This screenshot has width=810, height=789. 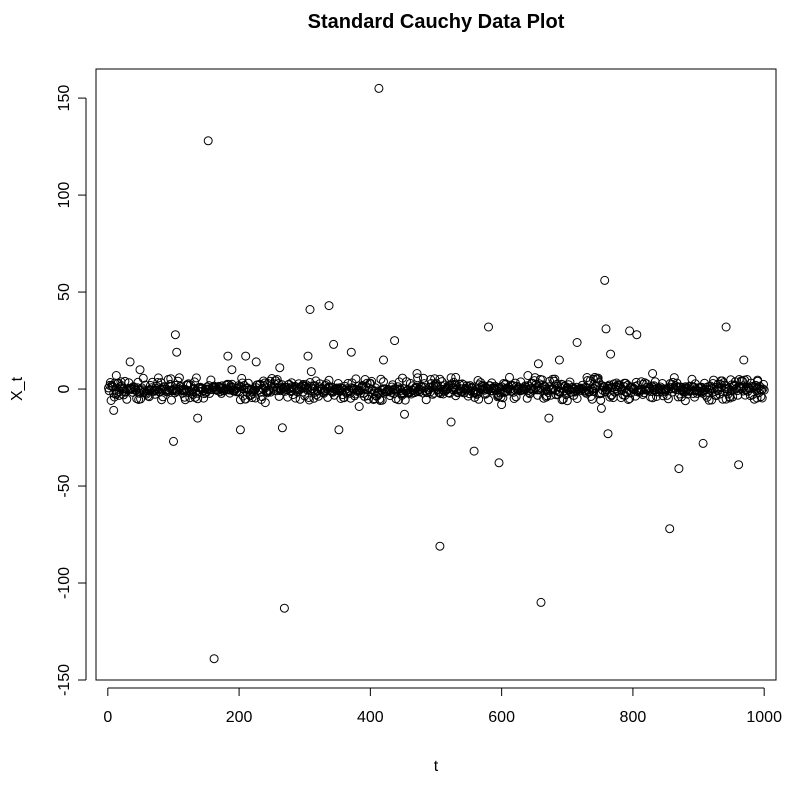 What do you see at coordinates (107, 717) in the screenshot?
I see `x-tick-label: 0` at bounding box center [107, 717].